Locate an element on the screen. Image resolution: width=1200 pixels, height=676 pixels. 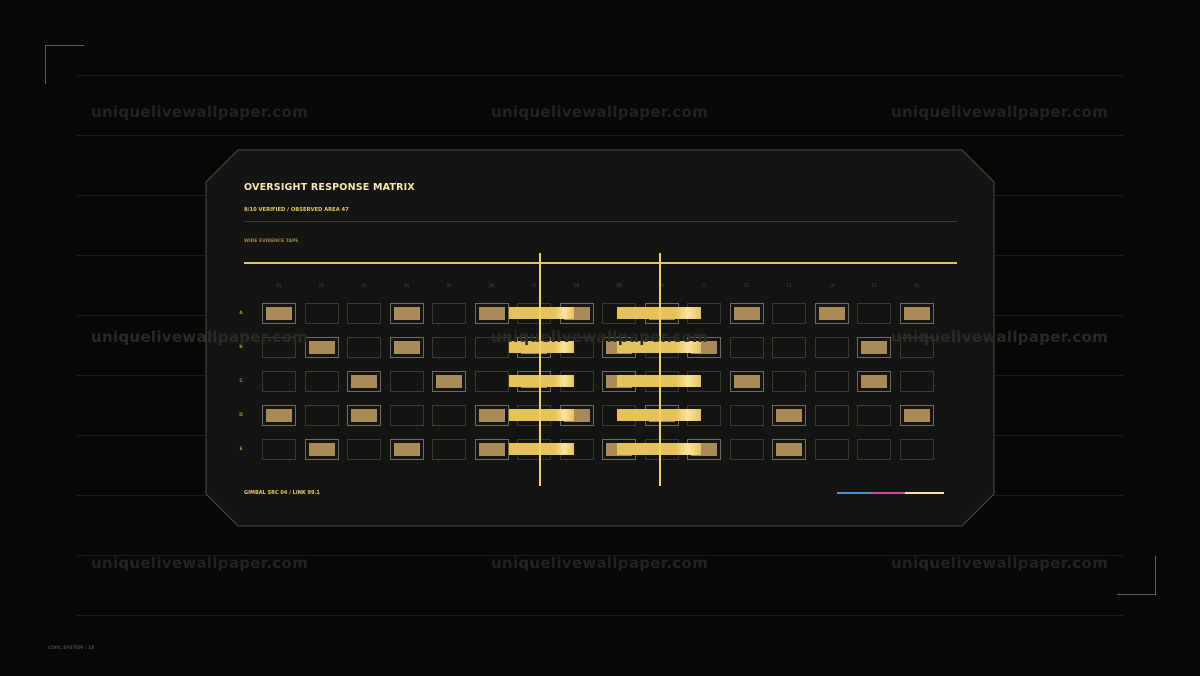
column-label: 08 is located at coordinates (576, 285).